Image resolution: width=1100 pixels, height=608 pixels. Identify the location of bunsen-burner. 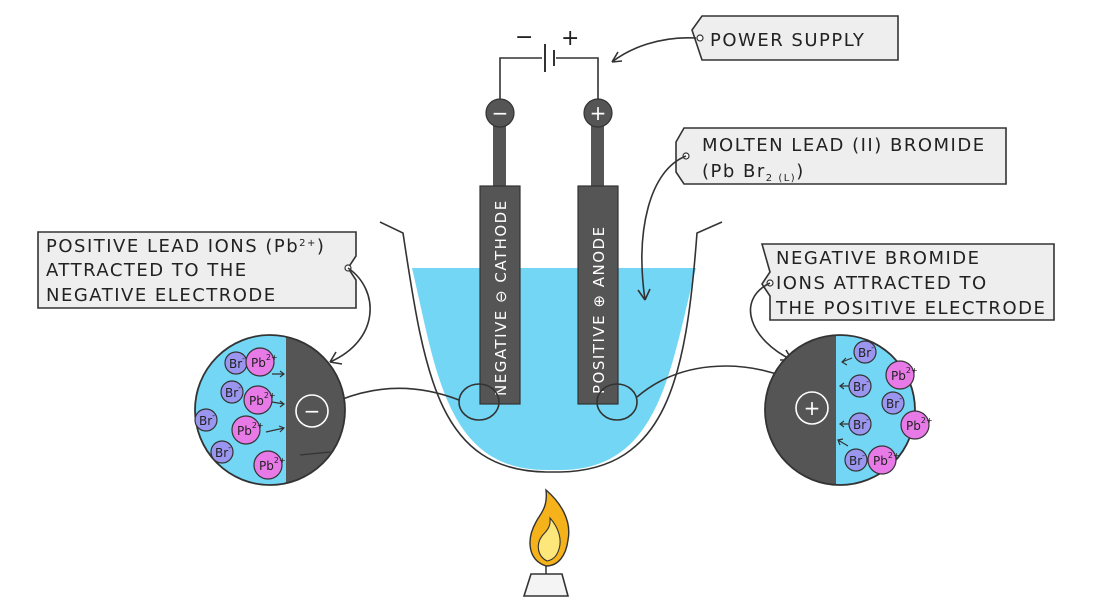
(546, 542).